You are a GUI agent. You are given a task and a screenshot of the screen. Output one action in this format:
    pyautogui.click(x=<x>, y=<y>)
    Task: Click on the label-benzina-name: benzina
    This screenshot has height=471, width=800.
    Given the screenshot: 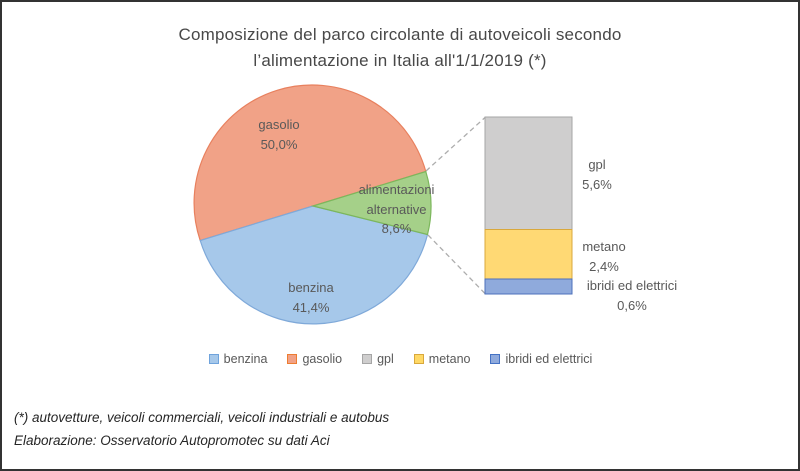 What is the action you would take?
    pyautogui.click(x=311, y=287)
    